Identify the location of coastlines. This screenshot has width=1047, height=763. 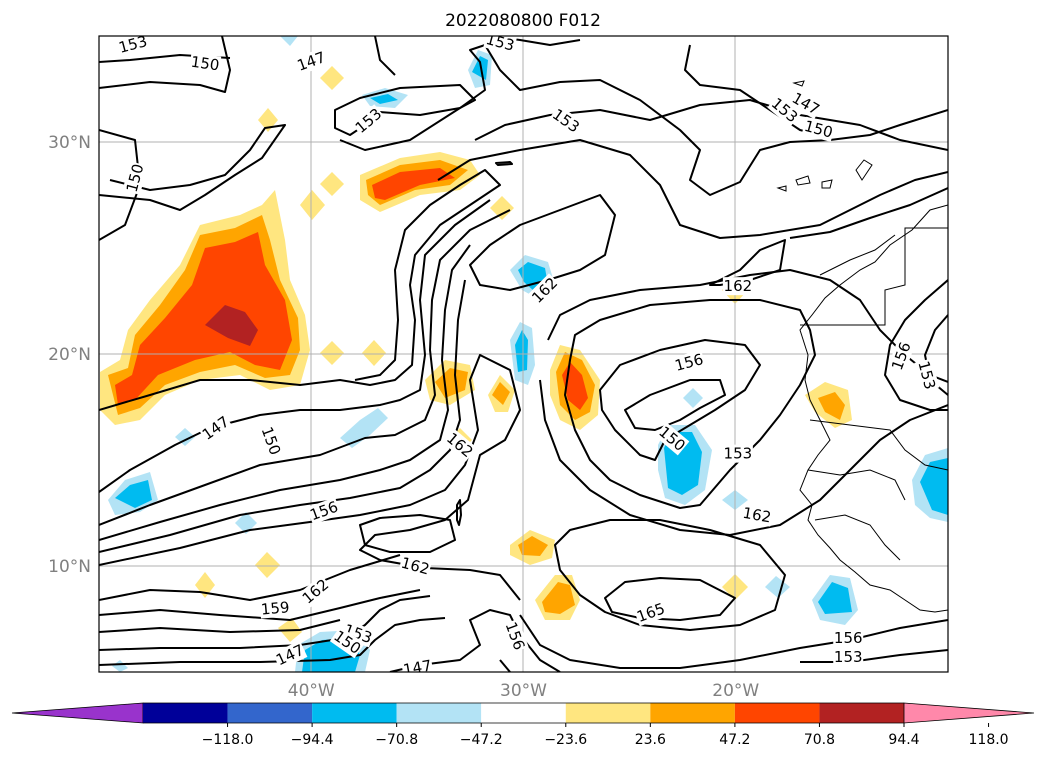
(862, 346).